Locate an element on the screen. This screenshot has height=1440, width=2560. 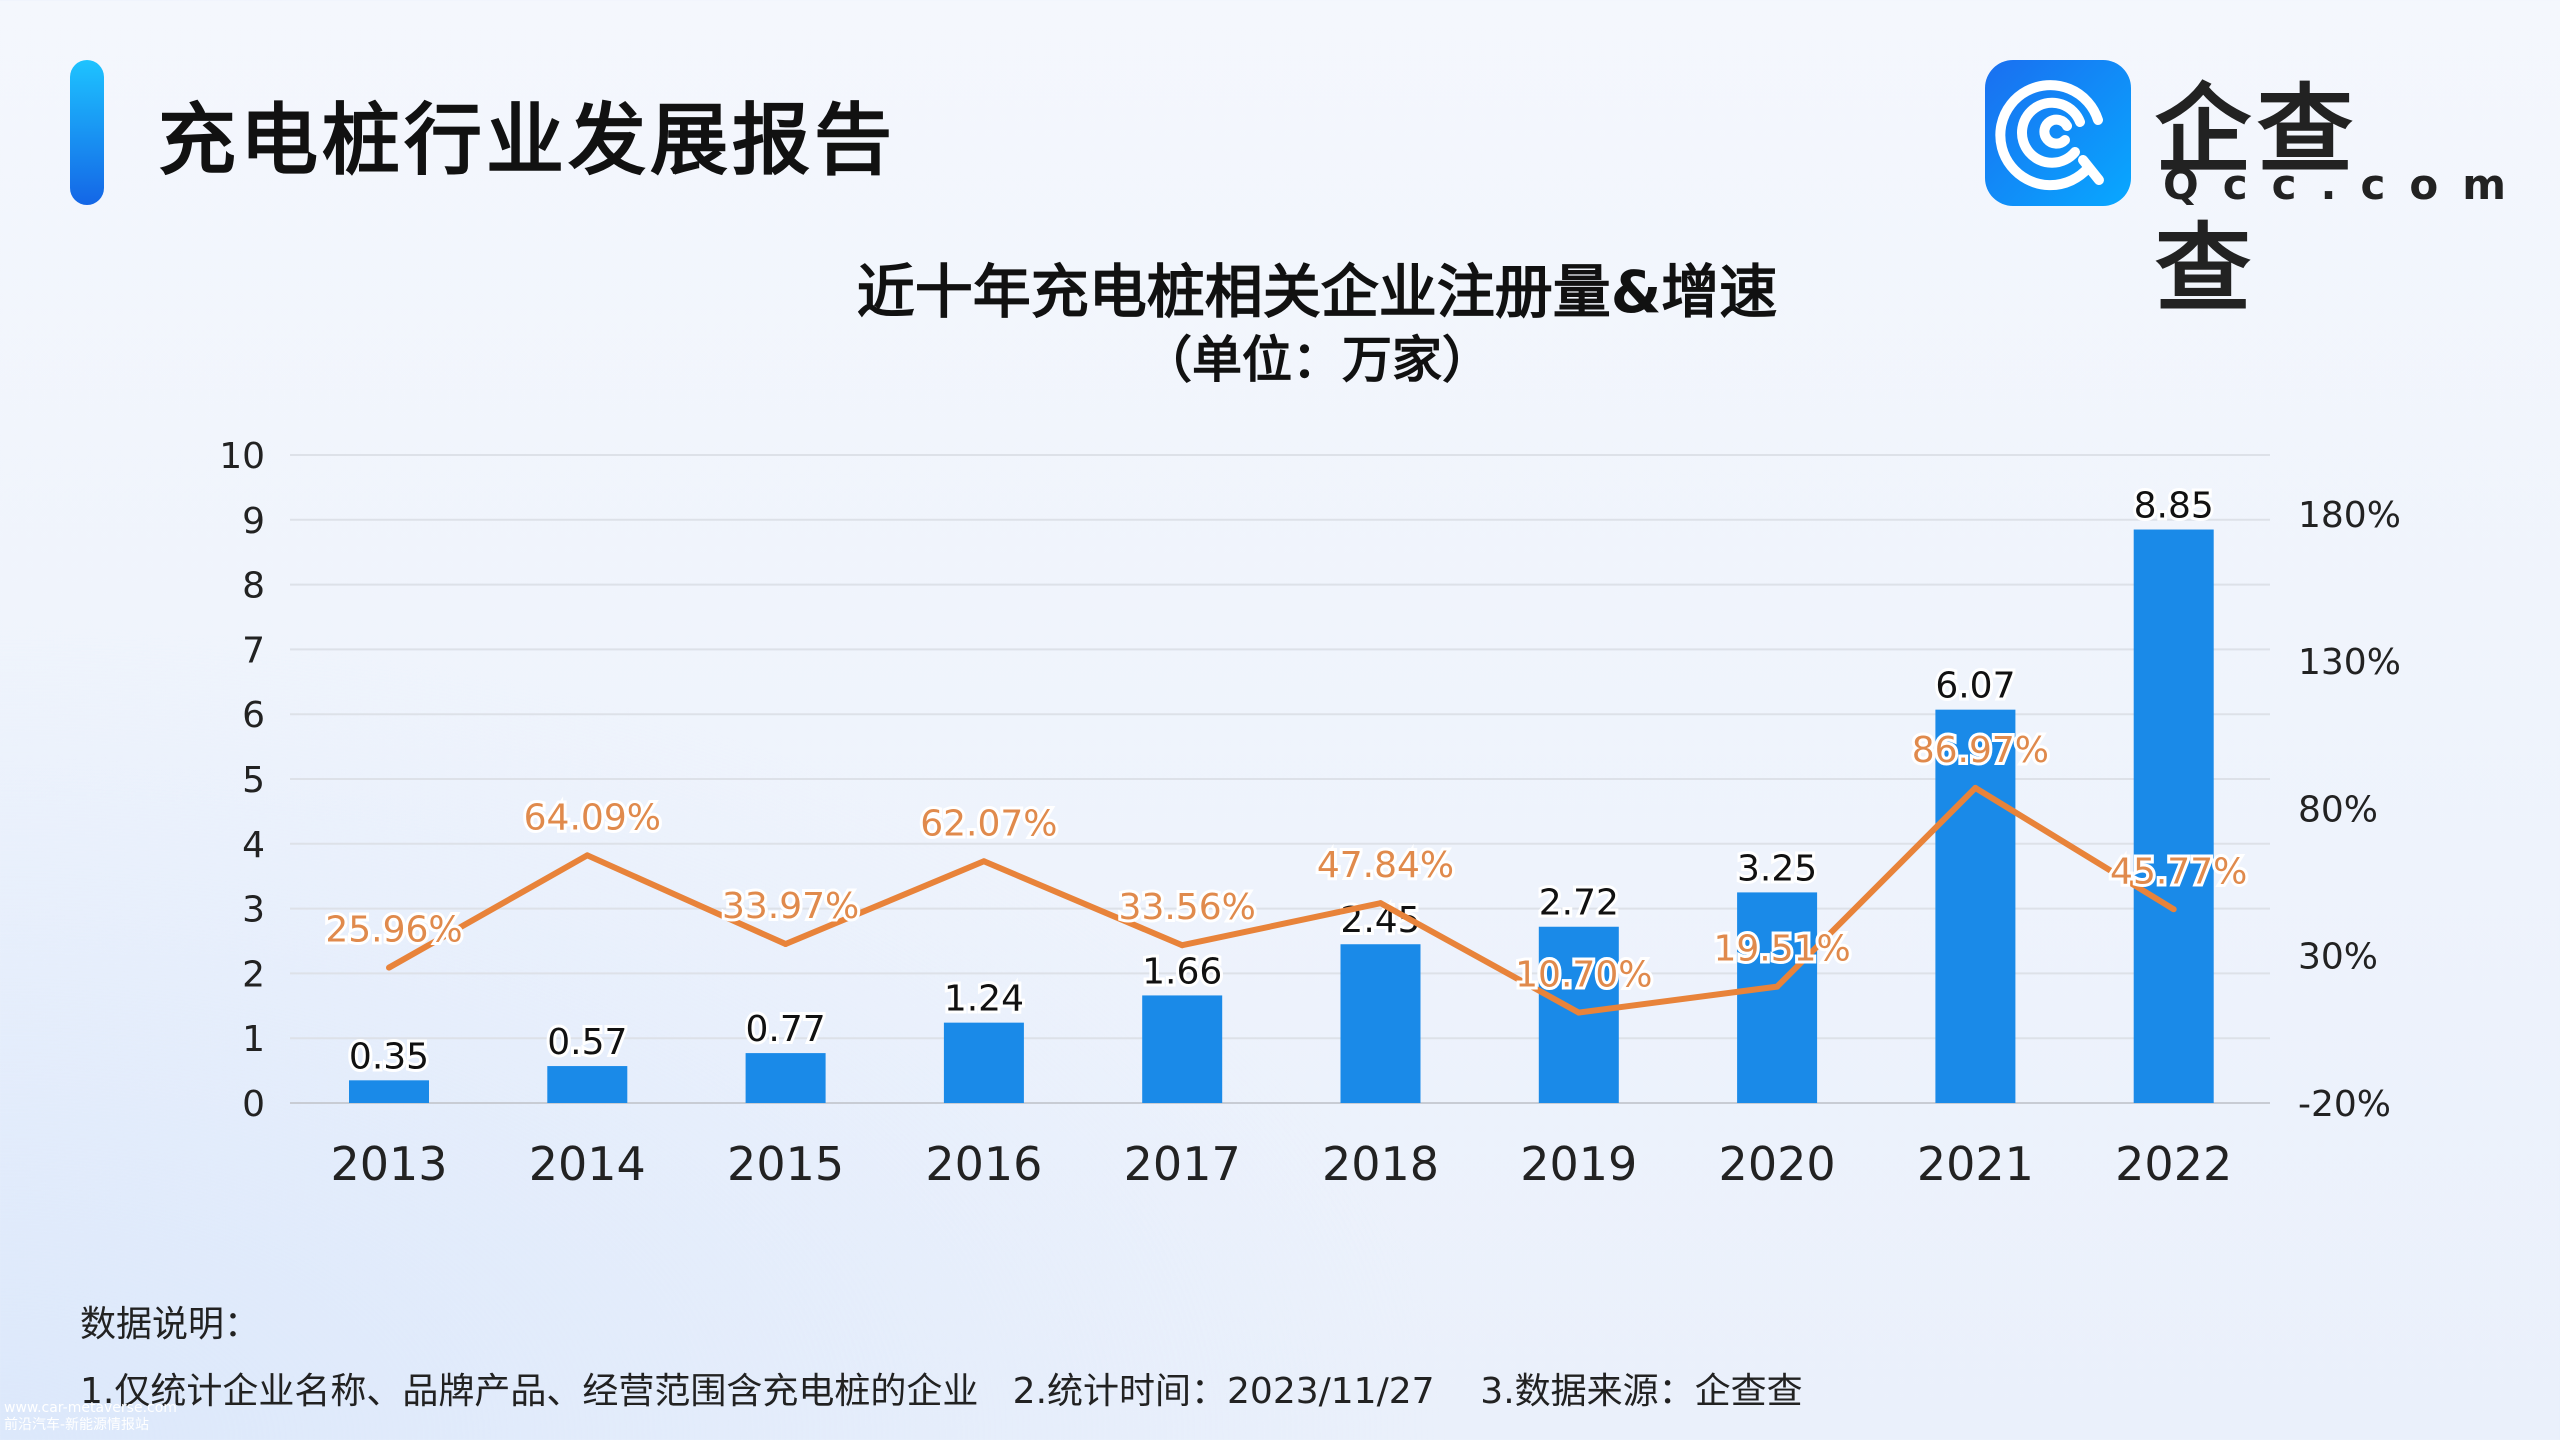
growth-line is located at coordinates (1281, 900).